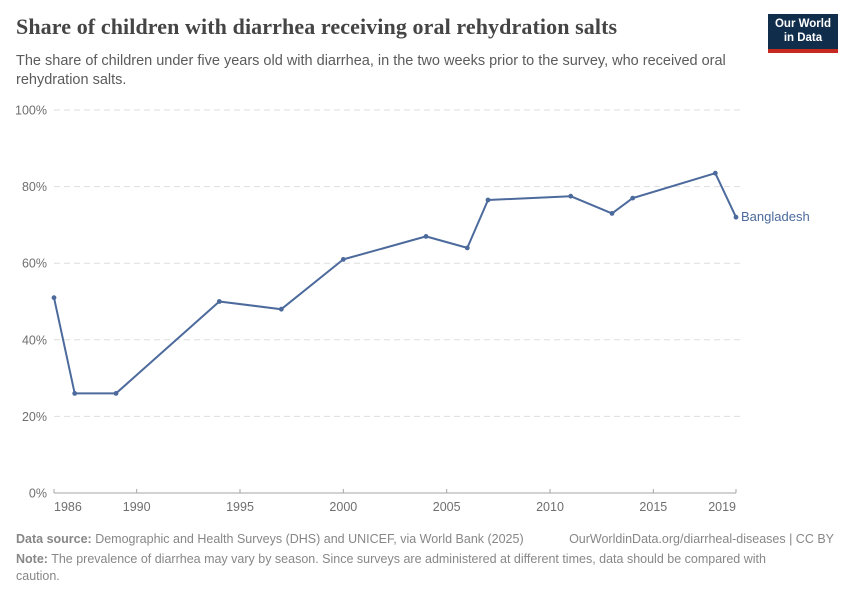 The width and height of the screenshot is (850, 600). Describe the element at coordinates (34, 187) in the screenshot. I see `y-tick-label: 80%` at that location.